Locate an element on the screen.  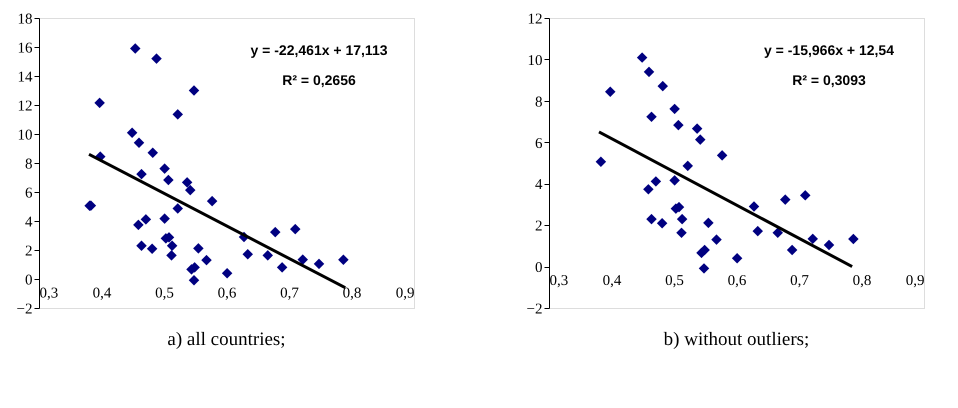
y-tick-label: 16 is located at coordinates (25, 48).